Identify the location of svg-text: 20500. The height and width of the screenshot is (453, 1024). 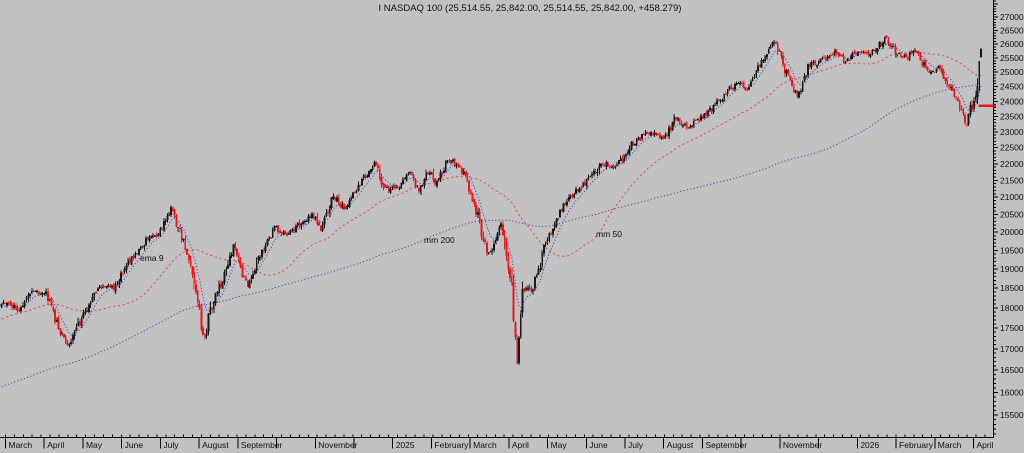
(1012, 215).